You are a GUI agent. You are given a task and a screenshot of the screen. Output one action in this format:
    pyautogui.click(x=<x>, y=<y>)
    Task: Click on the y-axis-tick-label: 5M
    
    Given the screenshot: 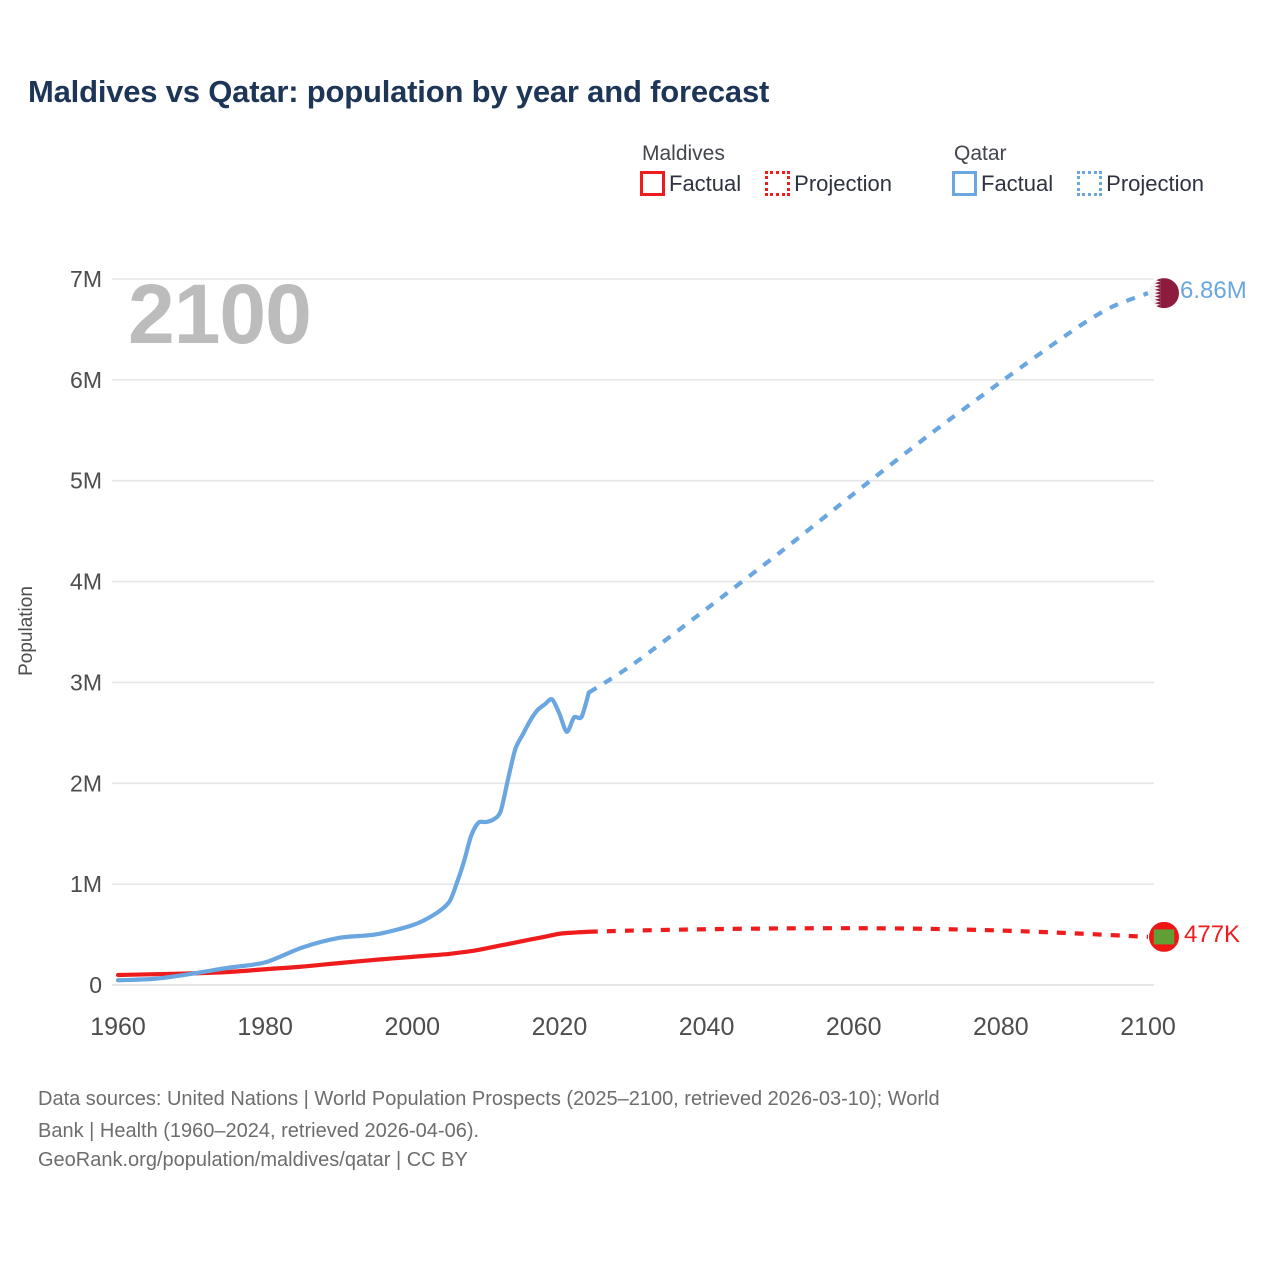 What is the action you would take?
    pyautogui.click(x=86, y=481)
    